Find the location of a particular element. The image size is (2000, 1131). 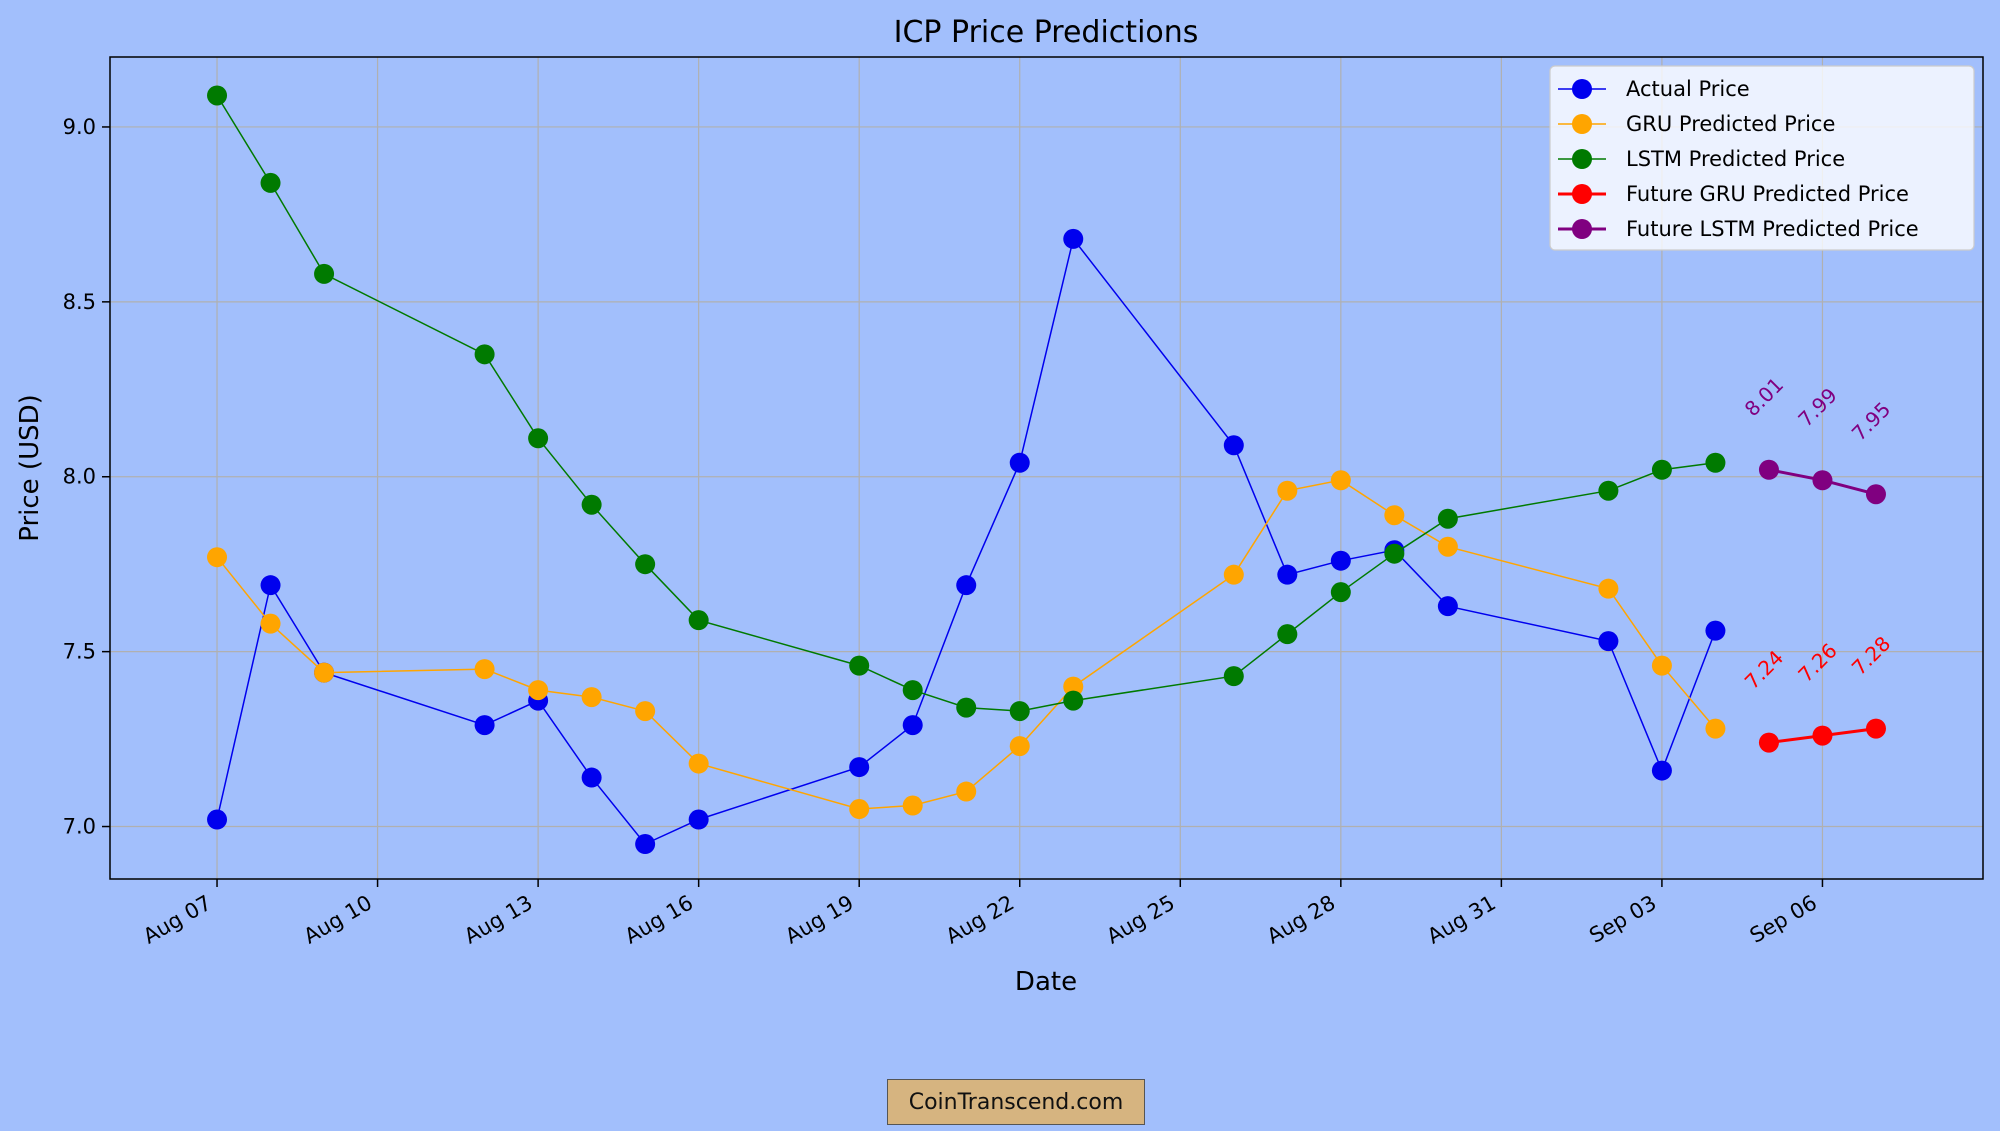

y-tick-label: 9.0 is located at coordinates (79, 127).